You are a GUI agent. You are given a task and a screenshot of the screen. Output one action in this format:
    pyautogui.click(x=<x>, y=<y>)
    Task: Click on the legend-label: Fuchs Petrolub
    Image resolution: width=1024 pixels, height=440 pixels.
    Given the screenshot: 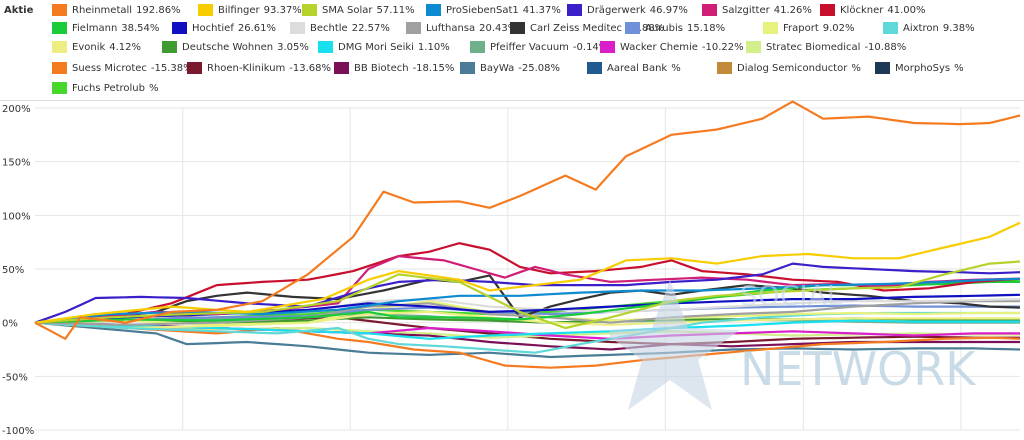 What is the action you would take?
    pyautogui.click(x=108, y=88)
    